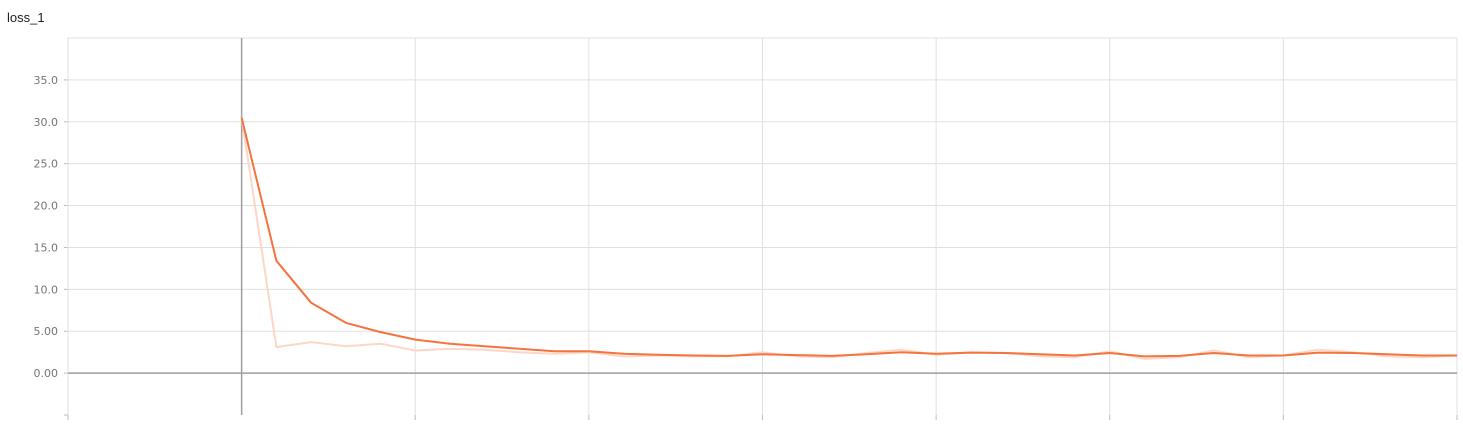 The image size is (1463, 434). Describe the element at coordinates (46, 289) in the screenshot. I see `y-tick-label: 10.0` at that location.